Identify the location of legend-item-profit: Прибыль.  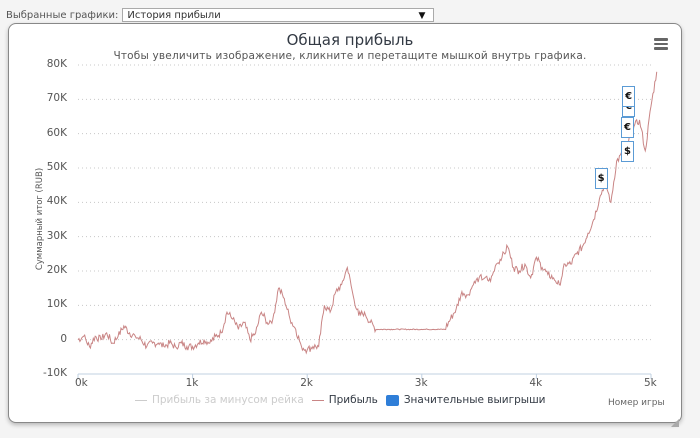
(344, 400).